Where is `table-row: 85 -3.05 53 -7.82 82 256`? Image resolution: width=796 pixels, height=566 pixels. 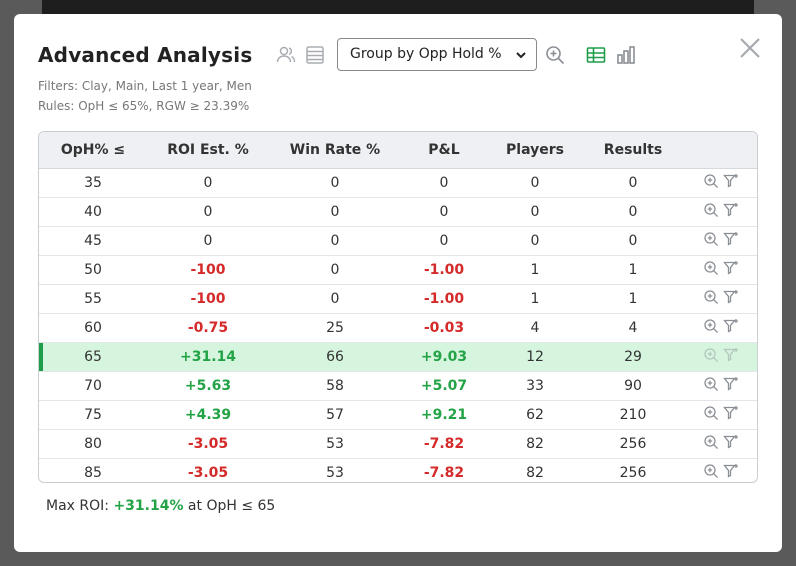
table-row: 85 -3.05 53 -7.82 82 256 is located at coordinates (398, 470).